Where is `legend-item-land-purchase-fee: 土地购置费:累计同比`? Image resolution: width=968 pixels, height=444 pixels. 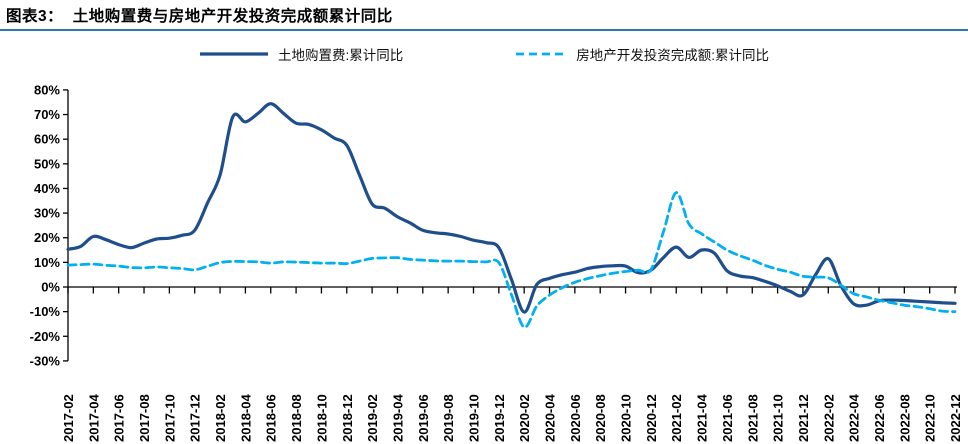 legend-item-land-purchase-fee: 土地购置费:累计同比 is located at coordinates (301, 54).